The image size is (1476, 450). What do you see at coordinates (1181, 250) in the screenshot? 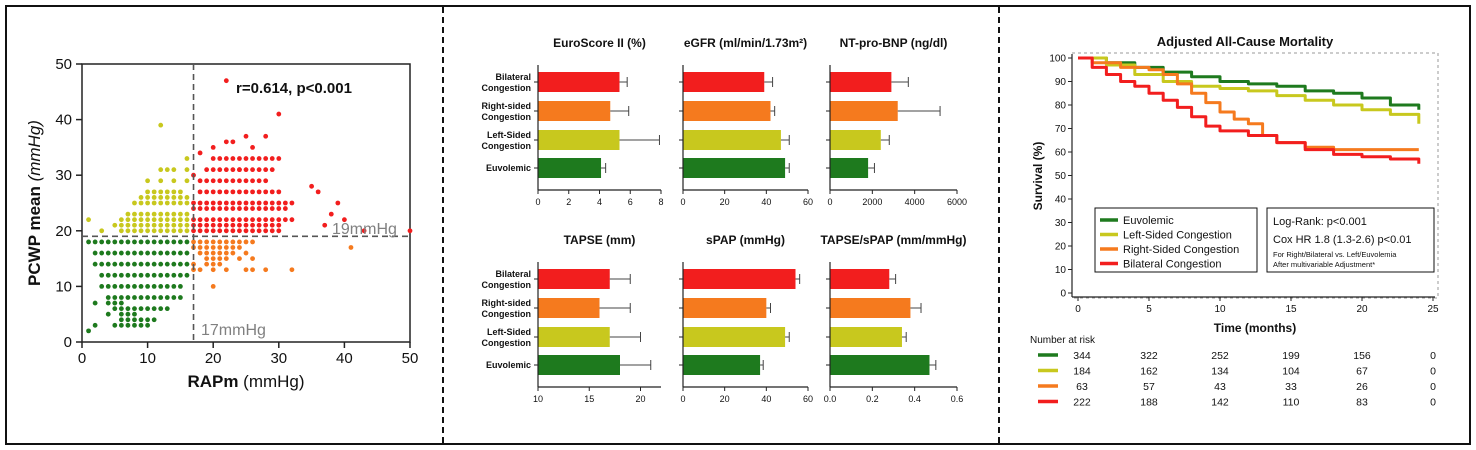
I see `legend-label: Right-Sided Congestion` at bounding box center [1181, 250].